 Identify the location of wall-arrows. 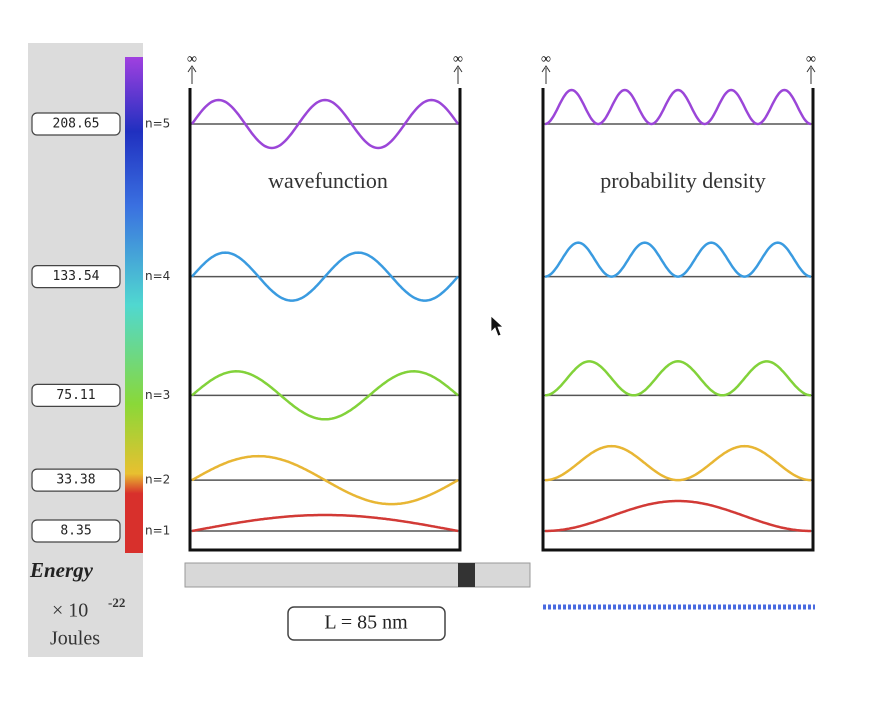
(501, 74).